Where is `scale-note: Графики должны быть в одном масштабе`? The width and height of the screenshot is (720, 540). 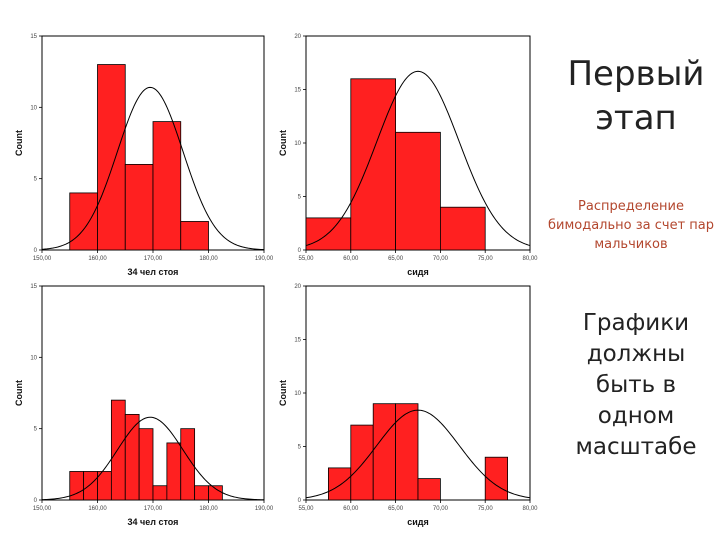
scale-note: Графики должны быть в одном масштабе is located at coordinates (636, 385).